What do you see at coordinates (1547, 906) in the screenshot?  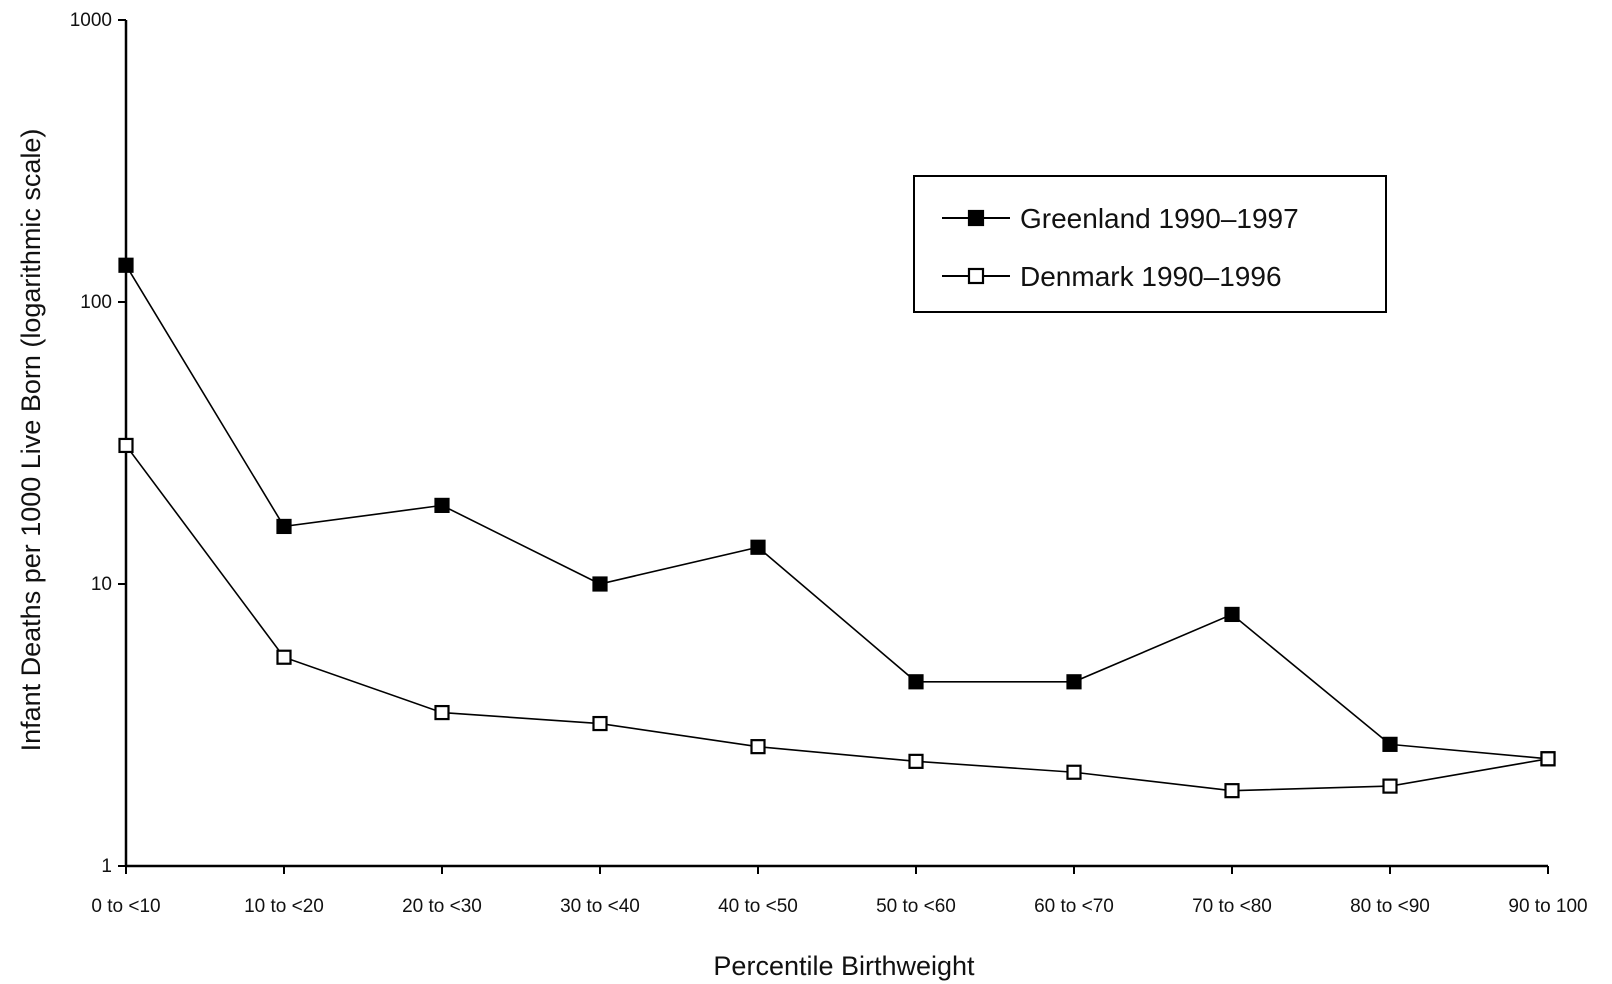 I see `x-tick-label: 90 to 100` at bounding box center [1547, 906].